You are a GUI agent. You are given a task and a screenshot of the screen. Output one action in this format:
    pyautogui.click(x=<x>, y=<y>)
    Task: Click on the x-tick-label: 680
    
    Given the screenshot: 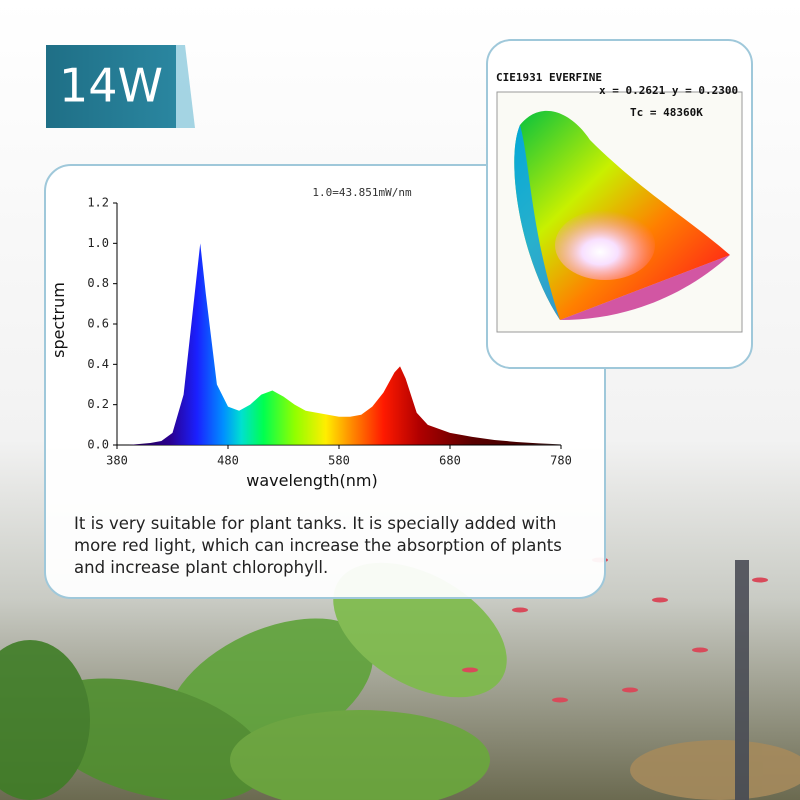 What is the action you would take?
    pyautogui.click(x=450, y=461)
    